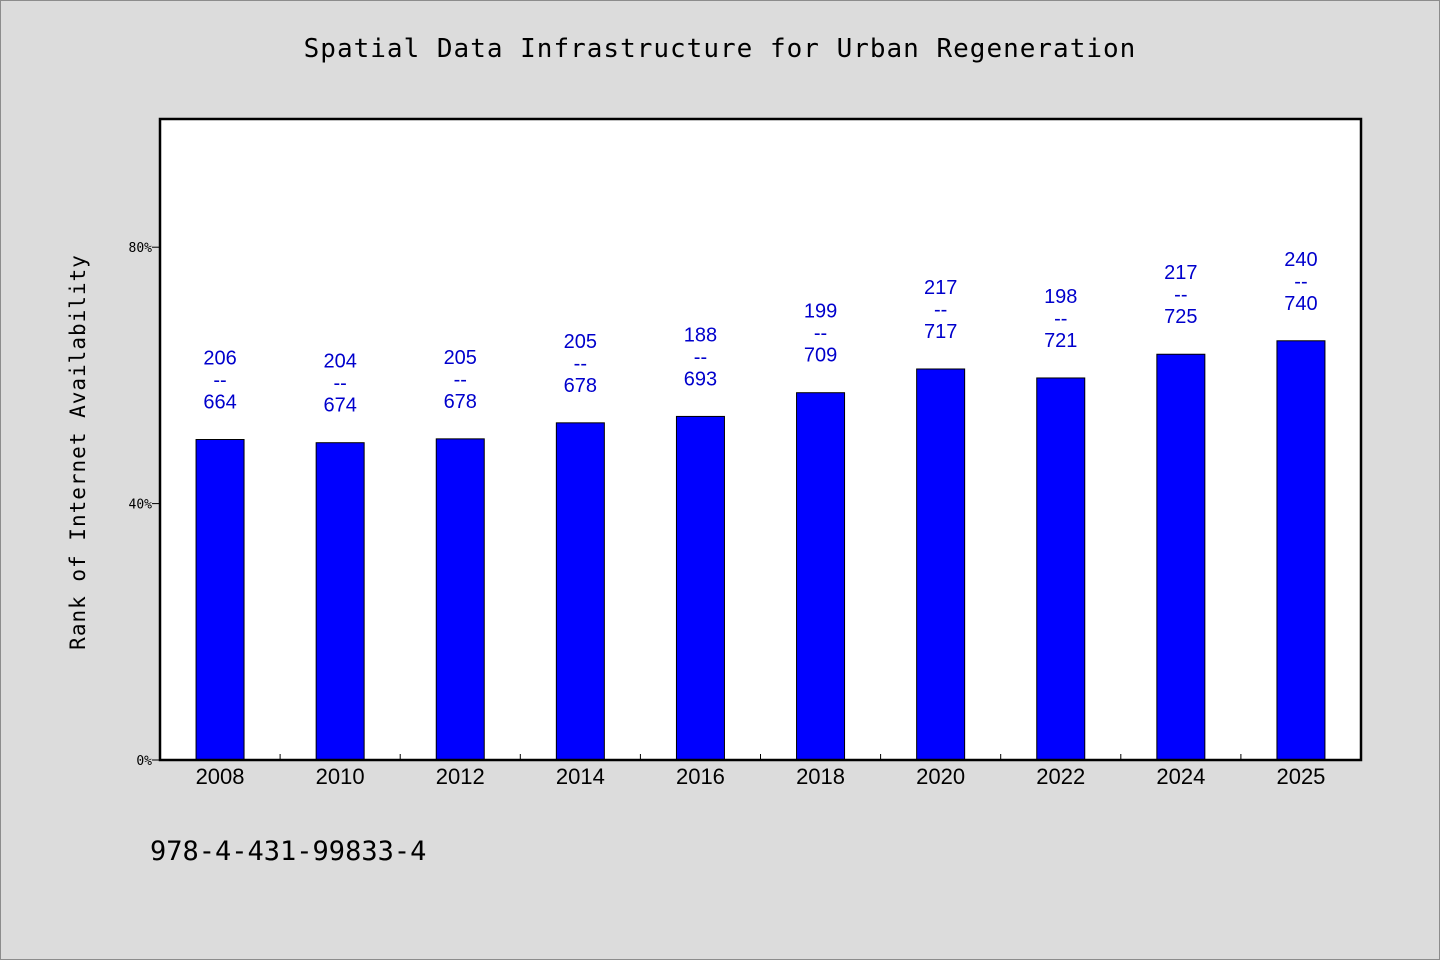 The image size is (1440, 960). Describe the element at coordinates (141, 505) in the screenshot. I see `y-tick-label: 40%` at that location.